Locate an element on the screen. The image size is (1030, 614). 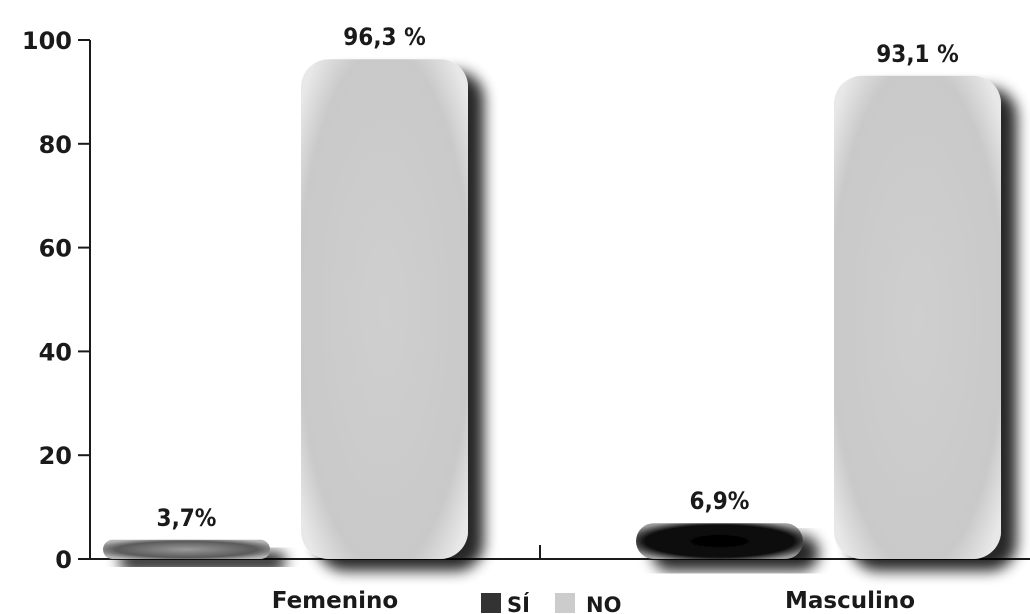
y-tick-label-20: 20 is located at coordinates (55, 456).